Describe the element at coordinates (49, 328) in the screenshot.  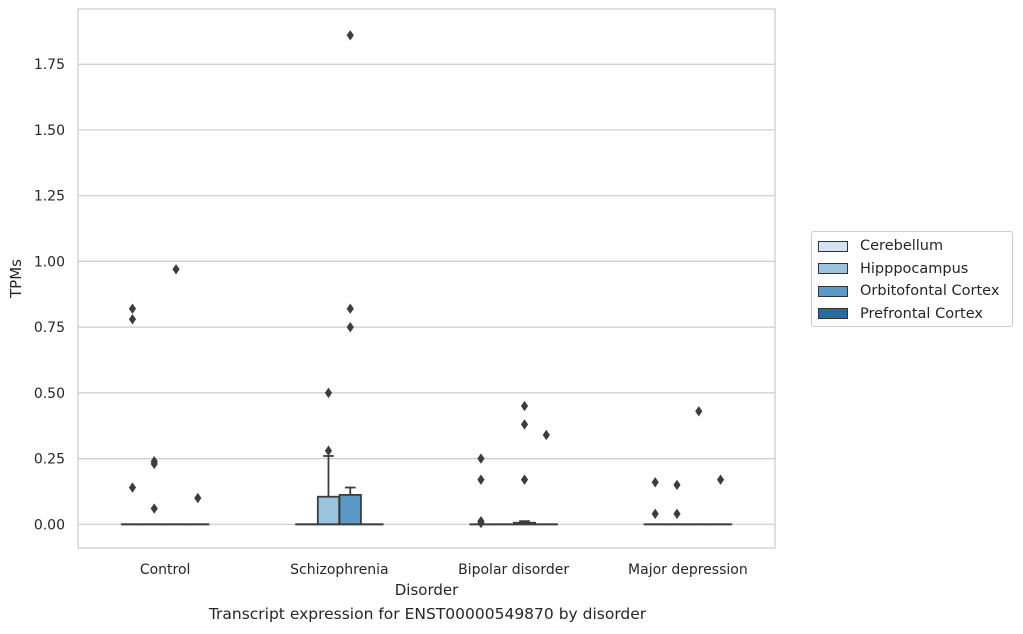
I see `y-tick-label: 0.75` at that location.